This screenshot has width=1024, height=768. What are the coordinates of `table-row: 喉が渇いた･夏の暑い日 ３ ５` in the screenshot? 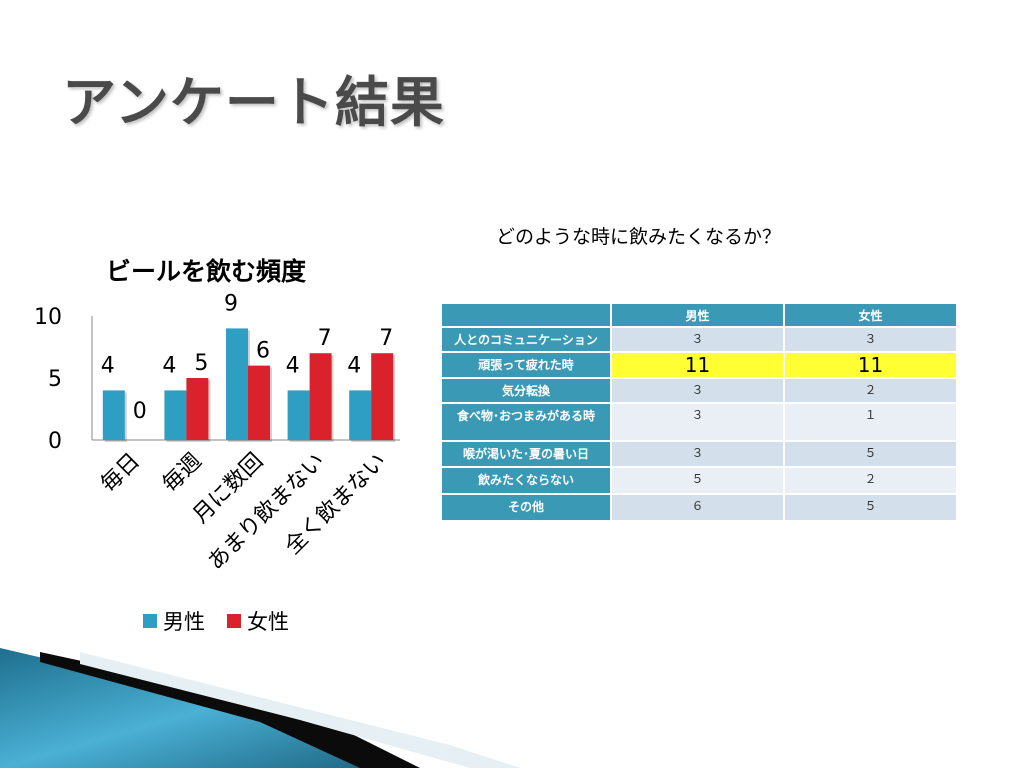 It's located at (699, 454).